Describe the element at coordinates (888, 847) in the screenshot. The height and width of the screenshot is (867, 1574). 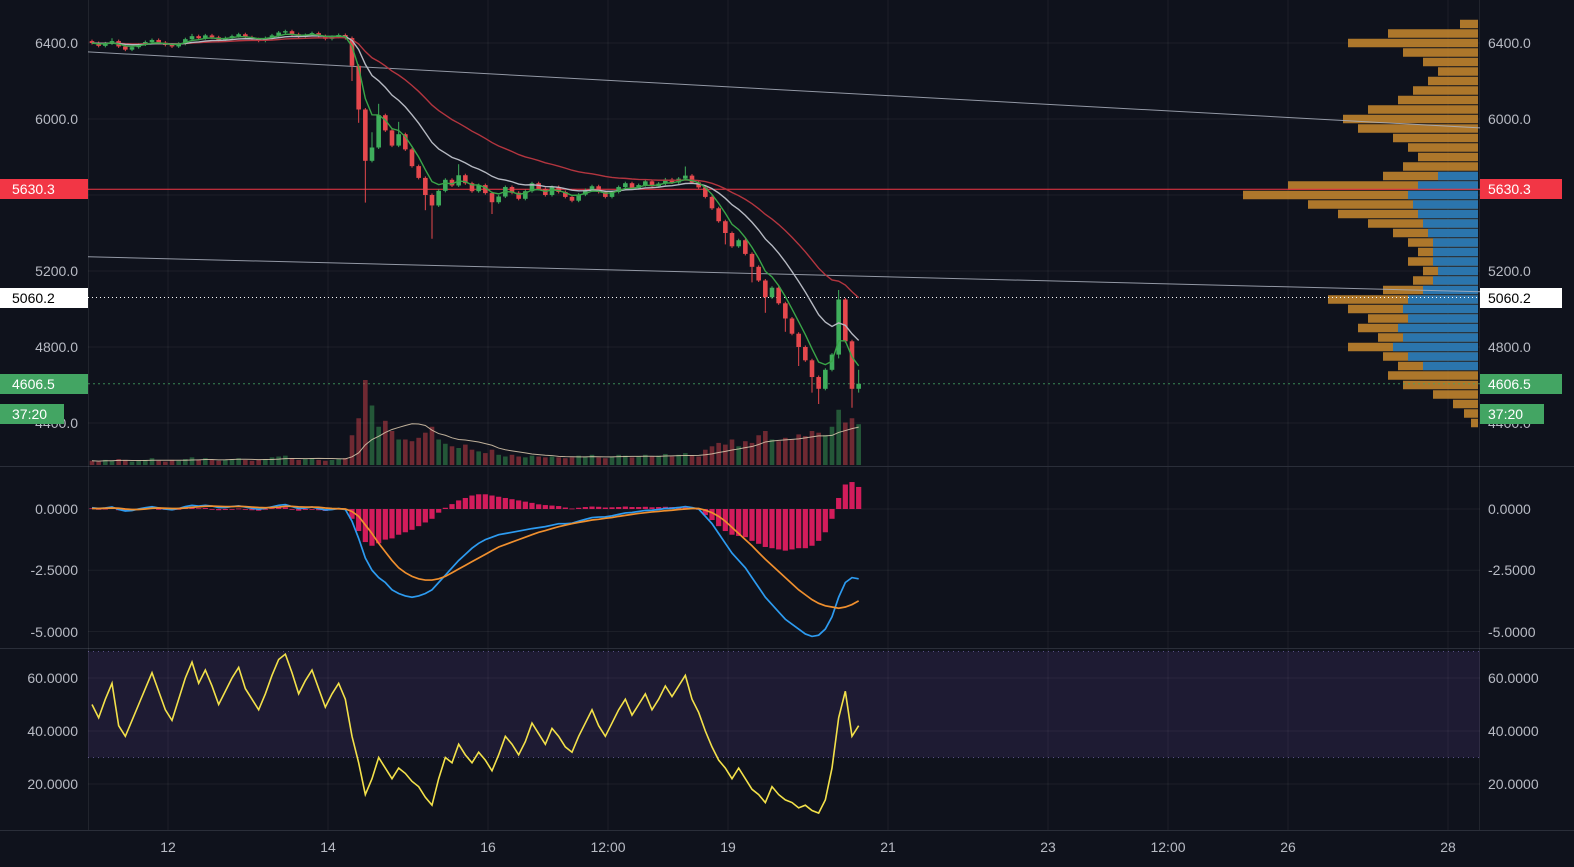
I see `time-tick-label: 21` at that location.